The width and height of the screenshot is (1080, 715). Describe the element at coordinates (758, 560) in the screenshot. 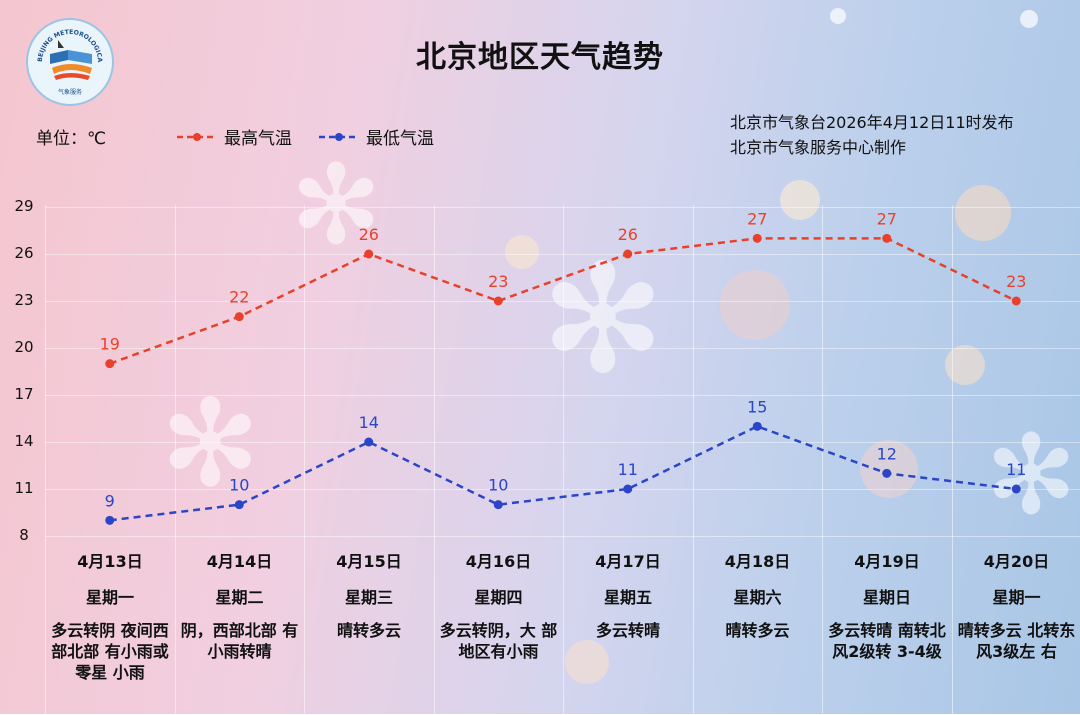

I see `x-tick-date: 4月18日` at that location.